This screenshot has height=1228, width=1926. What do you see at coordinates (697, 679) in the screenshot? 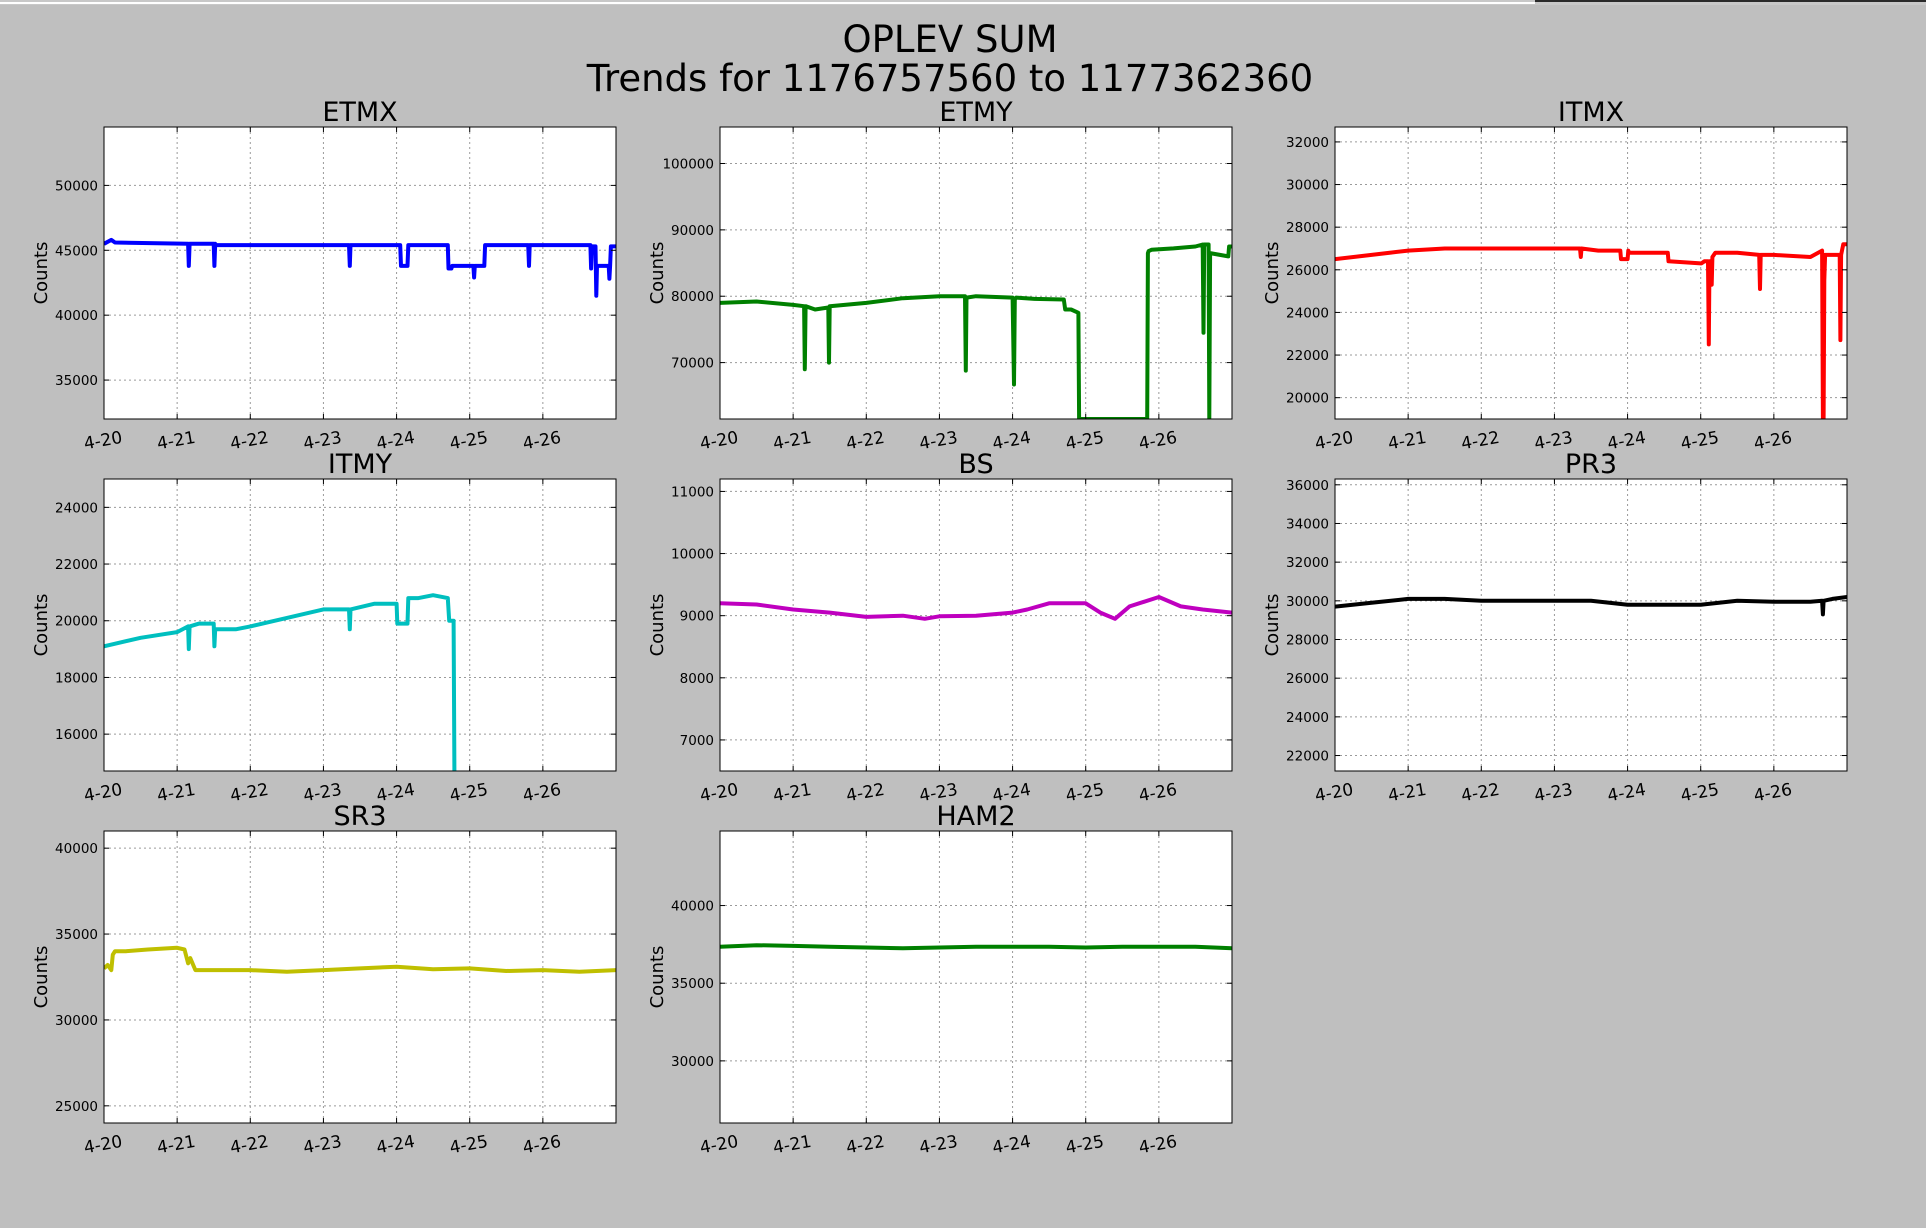
I see `y-tick-label: 8000` at bounding box center [697, 679].